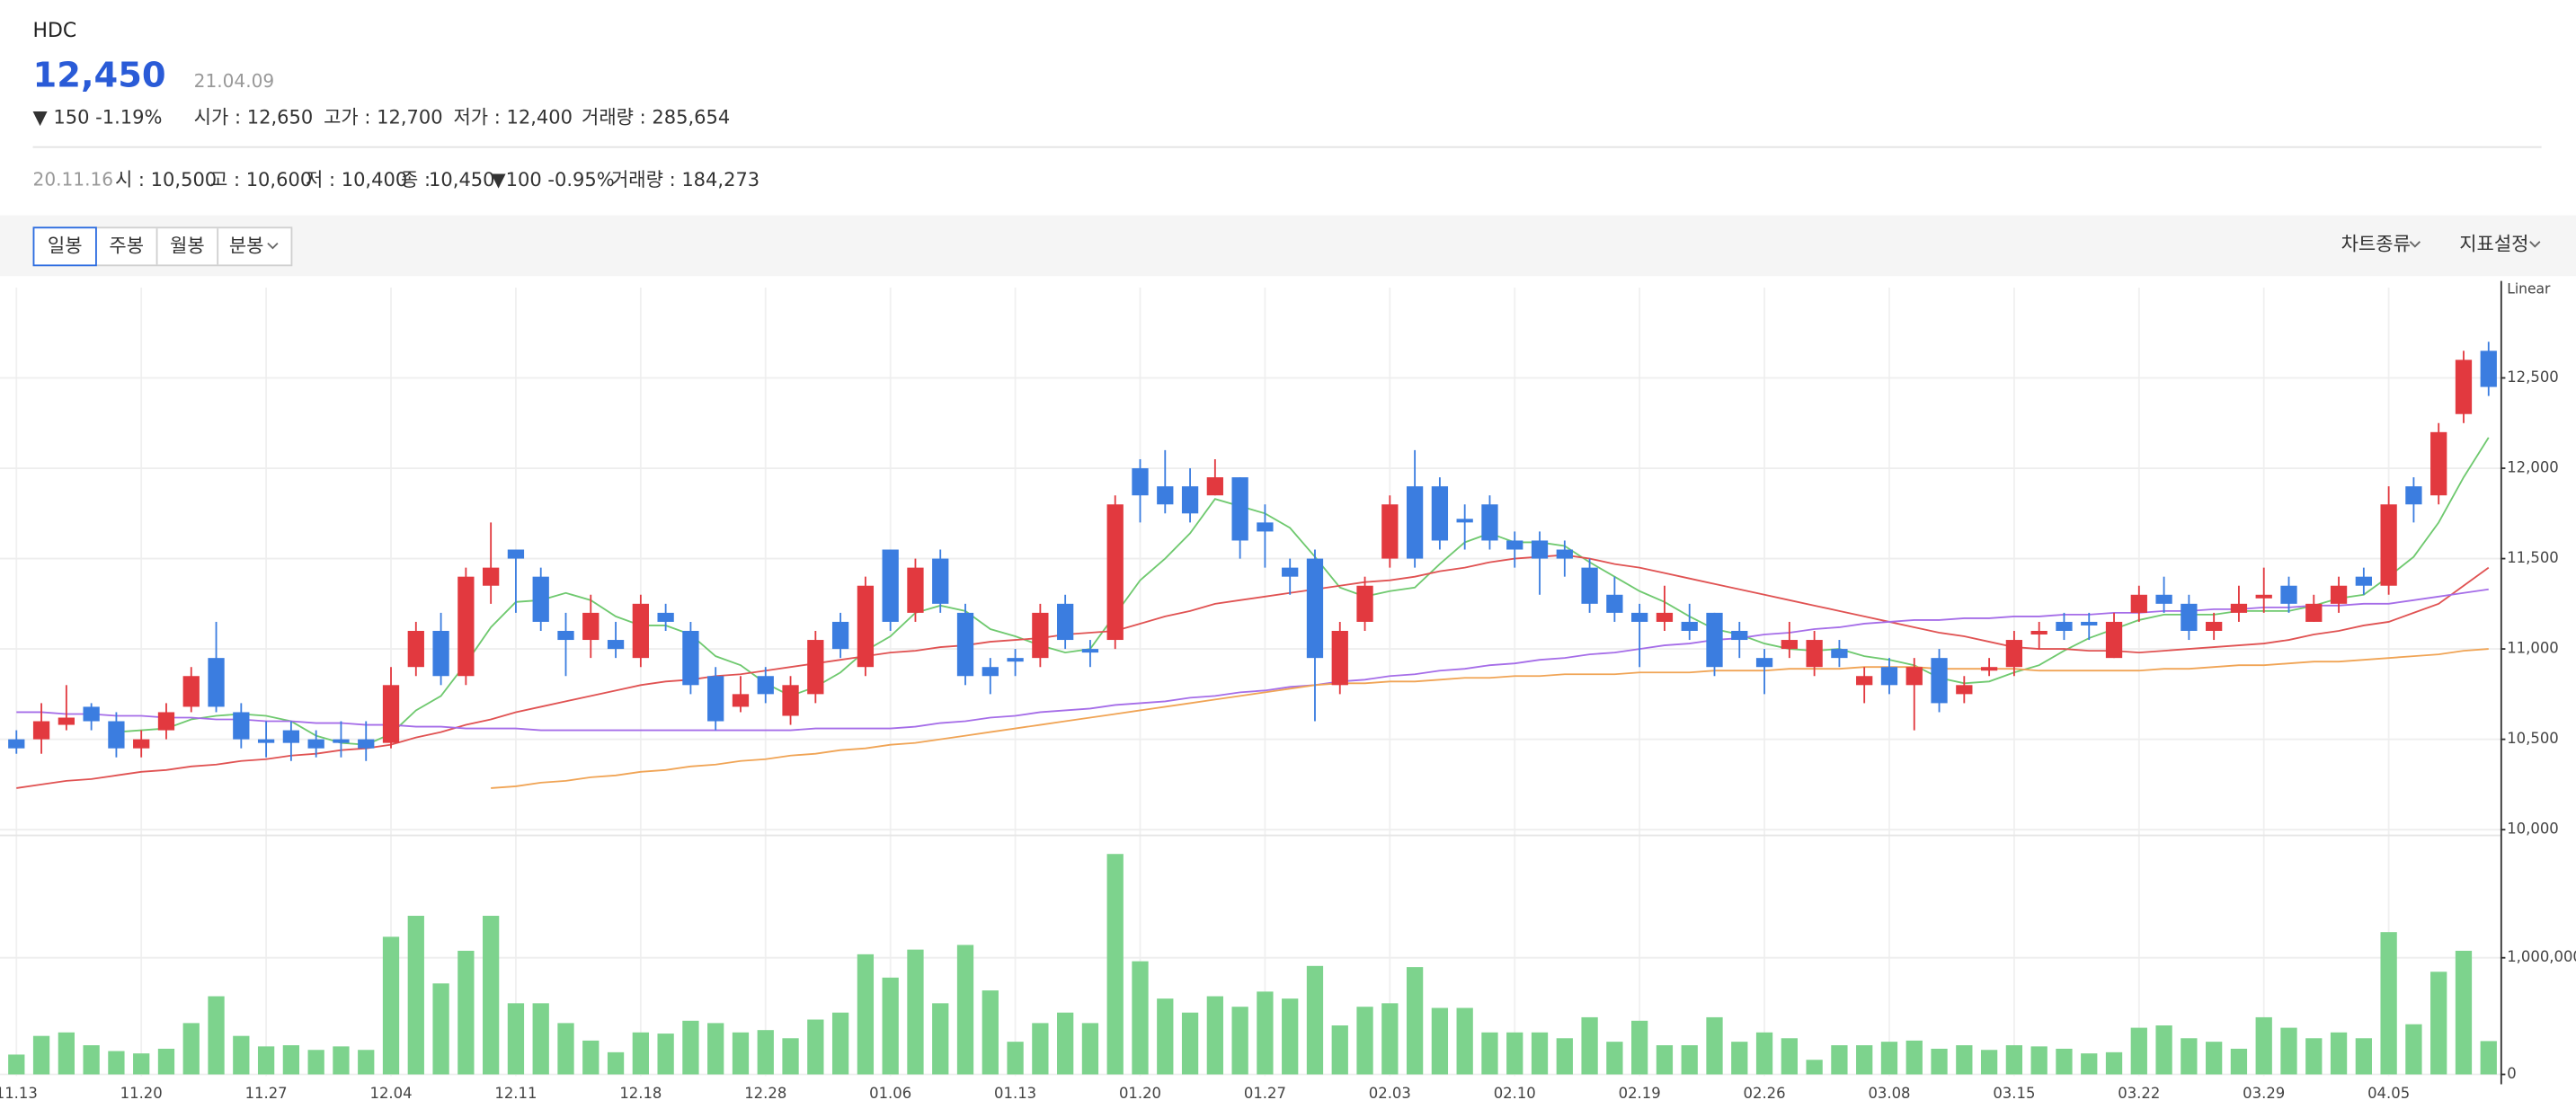 Image resolution: width=2576 pixels, height=1109 pixels. I want to click on x-tick-label: 02.19, so click(1640, 1093).